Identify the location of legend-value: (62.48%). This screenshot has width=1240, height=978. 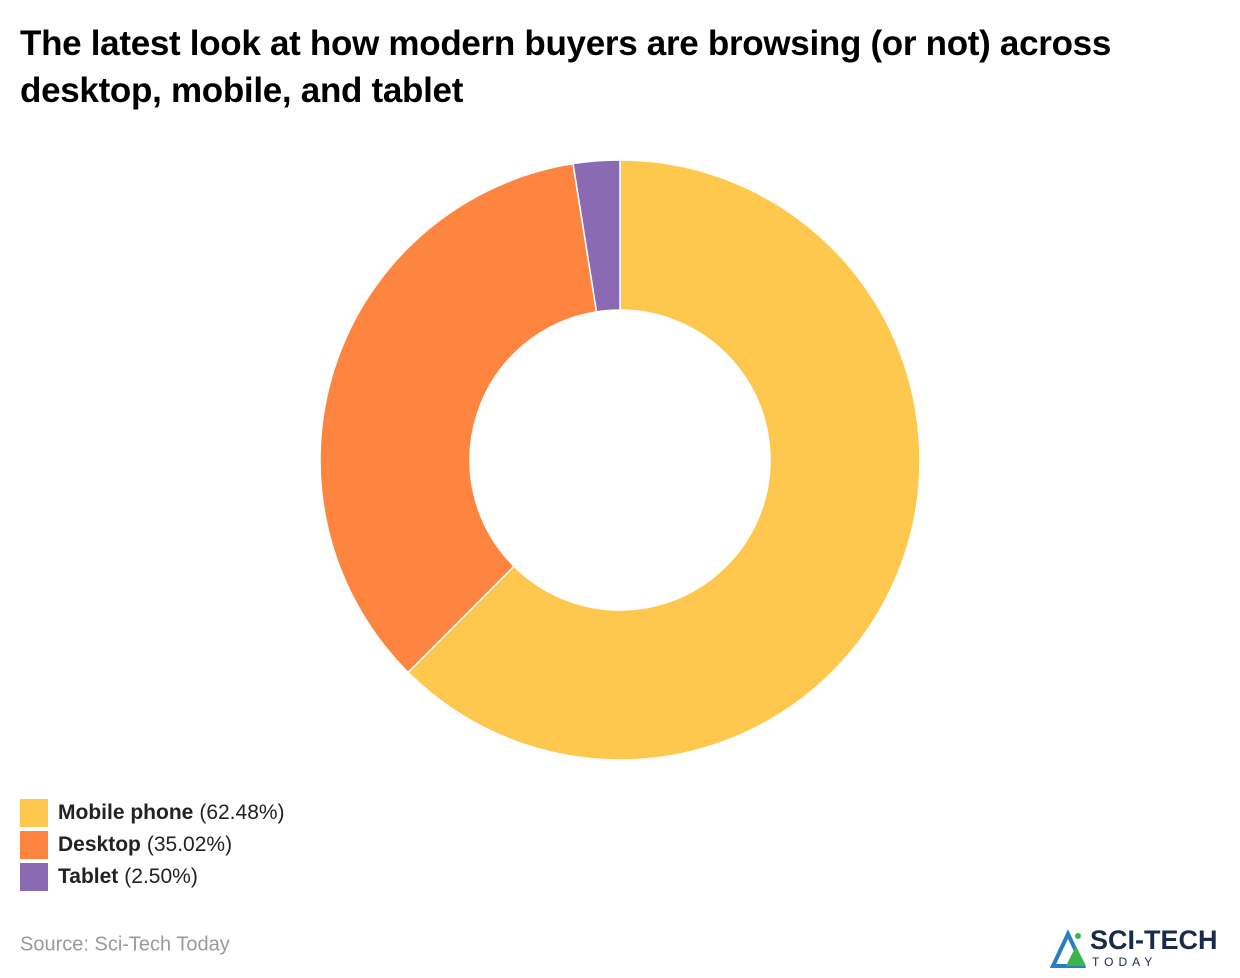
(241, 812).